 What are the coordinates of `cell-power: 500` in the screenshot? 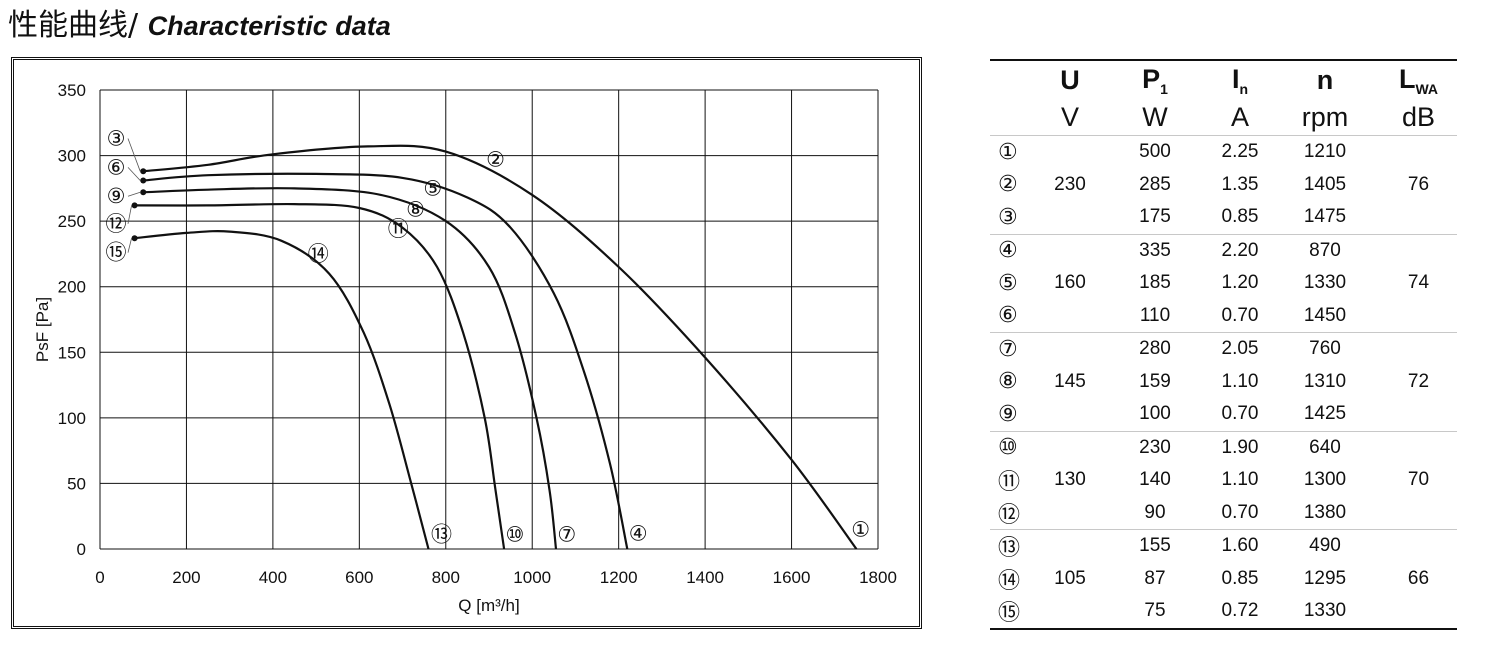 It's located at (1155, 152).